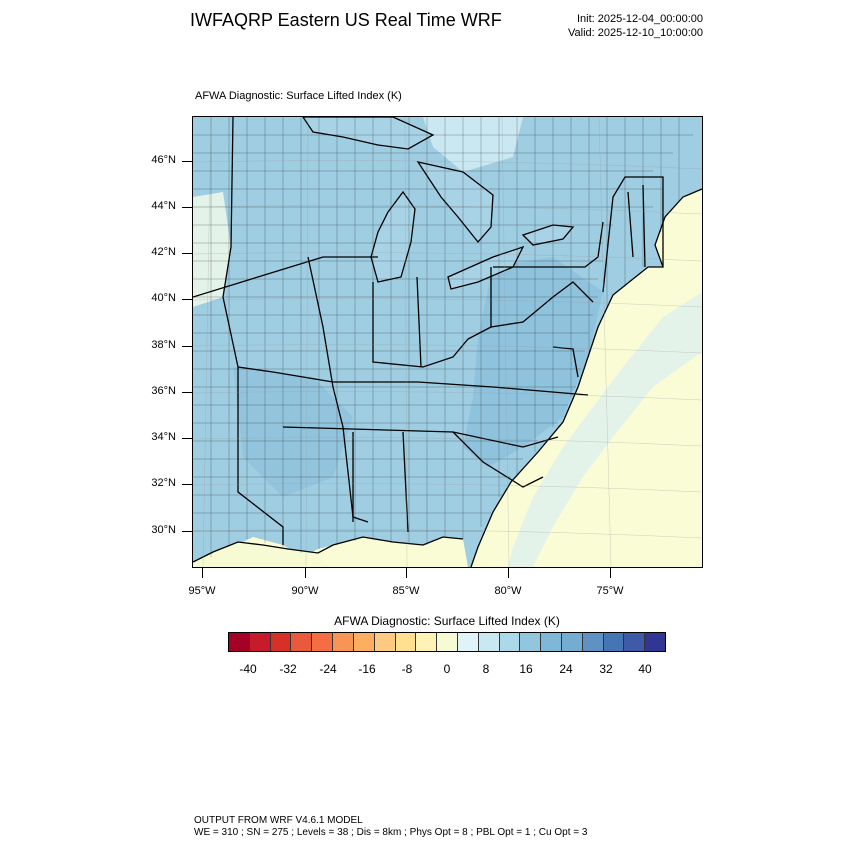 The height and width of the screenshot is (850, 850). Describe the element at coordinates (407, 669) in the screenshot. I see `colorbar-label: -8` at that location.